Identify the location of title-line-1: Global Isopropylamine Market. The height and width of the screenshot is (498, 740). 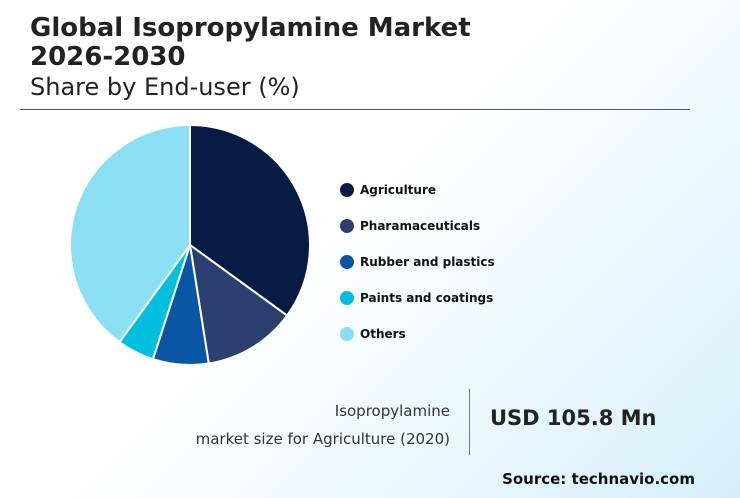
(250, 28).